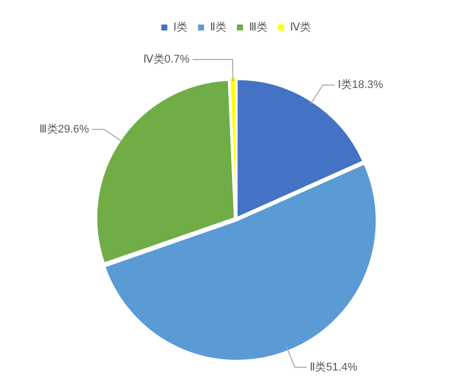  What do you see at coordinates (361, 85) in the screenshot?
I see `data-label: Ⅰ类18.3%` at bounding box center [361, 85].